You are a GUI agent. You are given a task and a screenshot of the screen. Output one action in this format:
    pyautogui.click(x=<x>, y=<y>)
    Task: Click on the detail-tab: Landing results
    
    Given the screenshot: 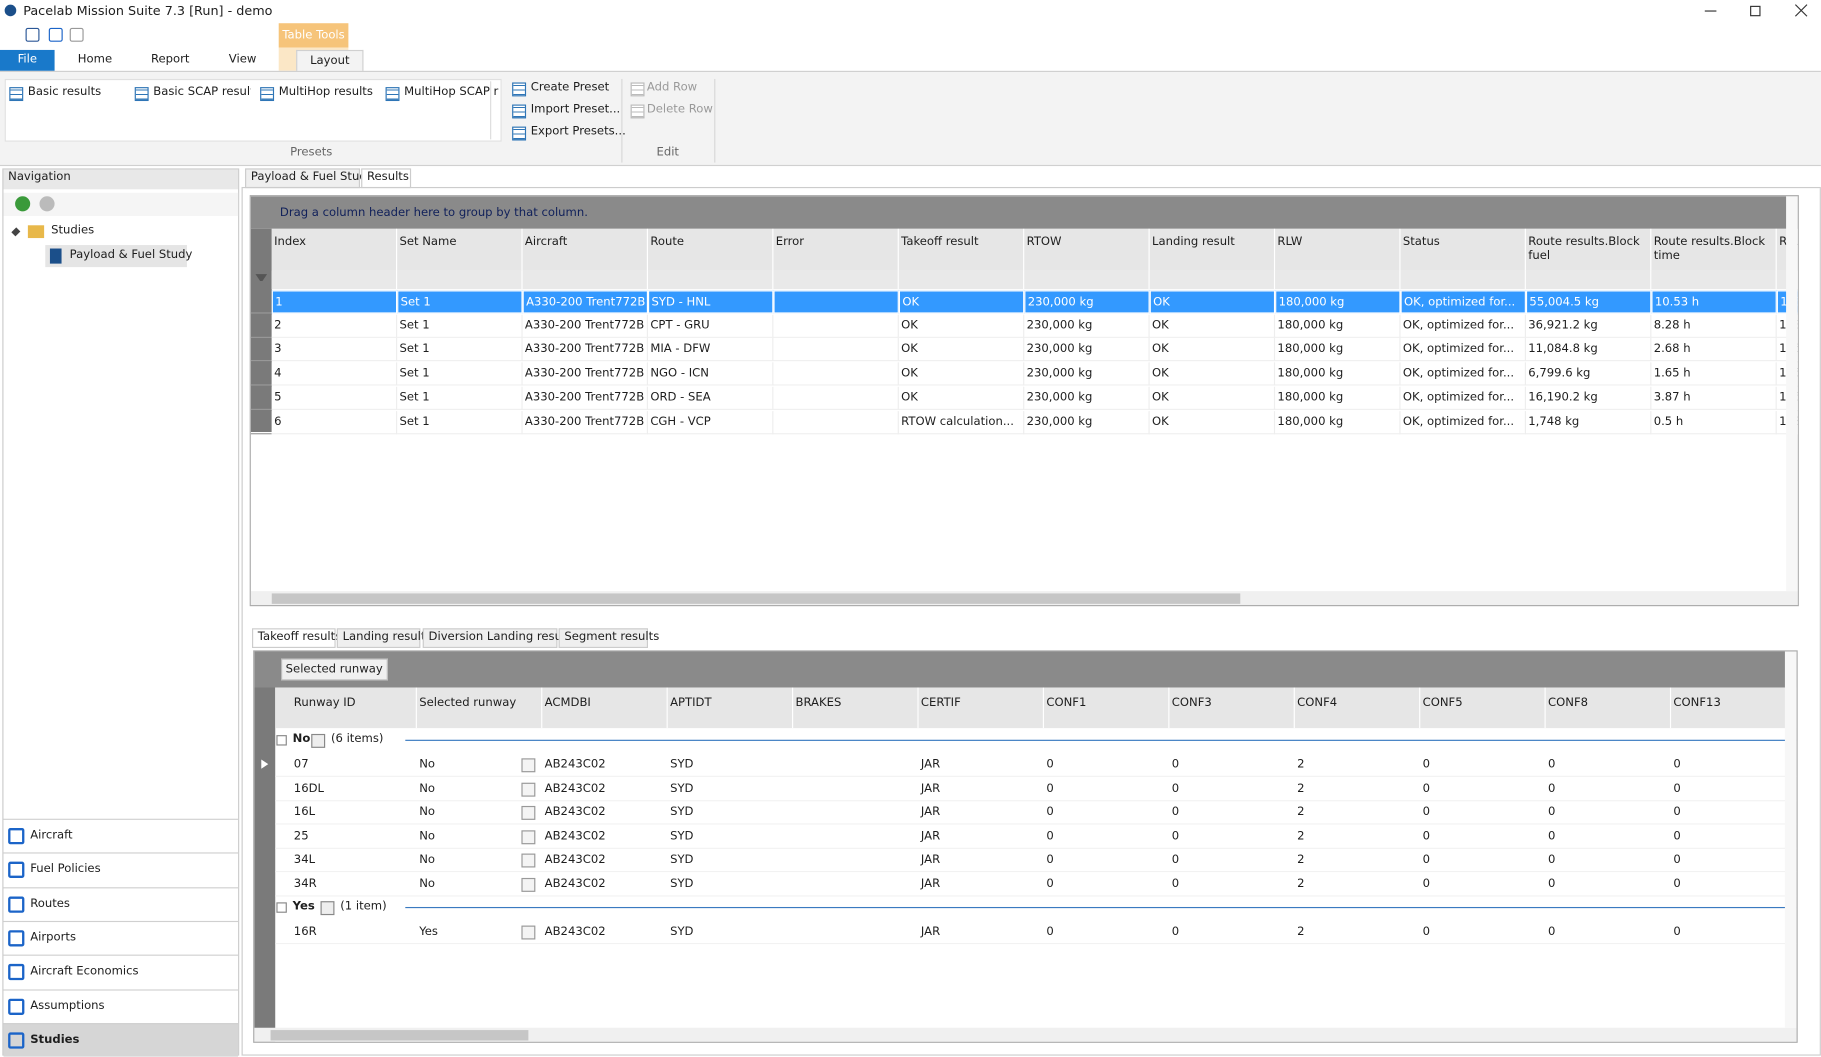 What is the action you would take?
    pyautogui.click(x=379, y=638)
    